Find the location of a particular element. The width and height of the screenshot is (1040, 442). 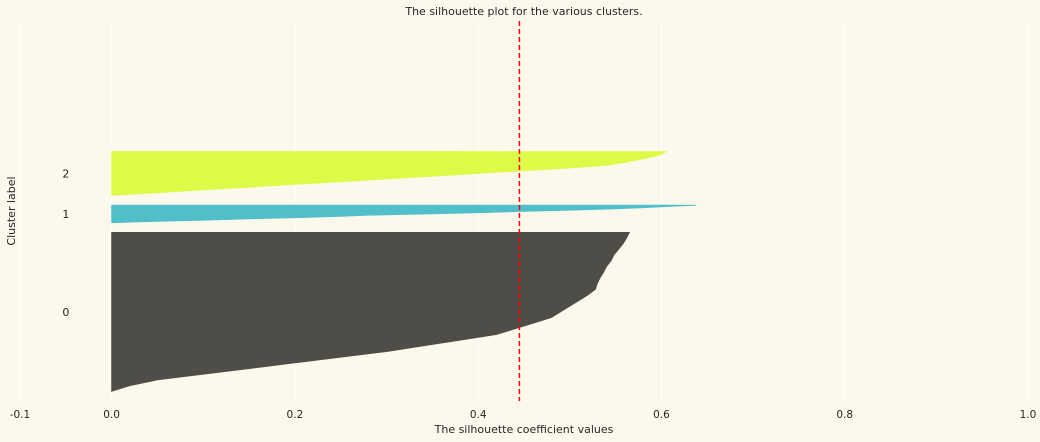

cluster-labels: 0 1 2 is located at coordinates (65, 242).